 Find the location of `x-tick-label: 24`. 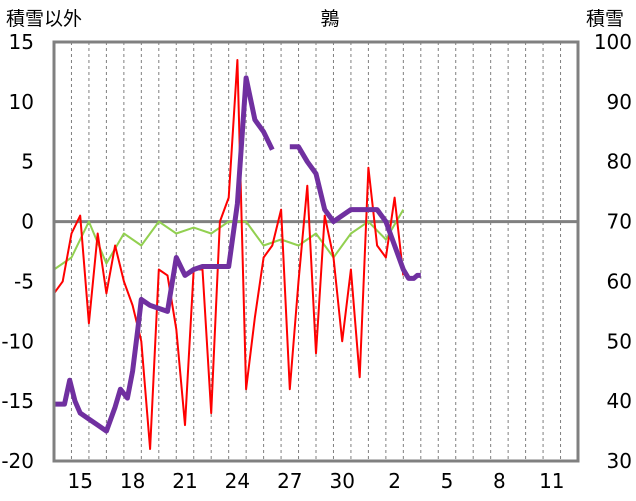

x-tick-label: 24 is located at coordinates (237, 481).